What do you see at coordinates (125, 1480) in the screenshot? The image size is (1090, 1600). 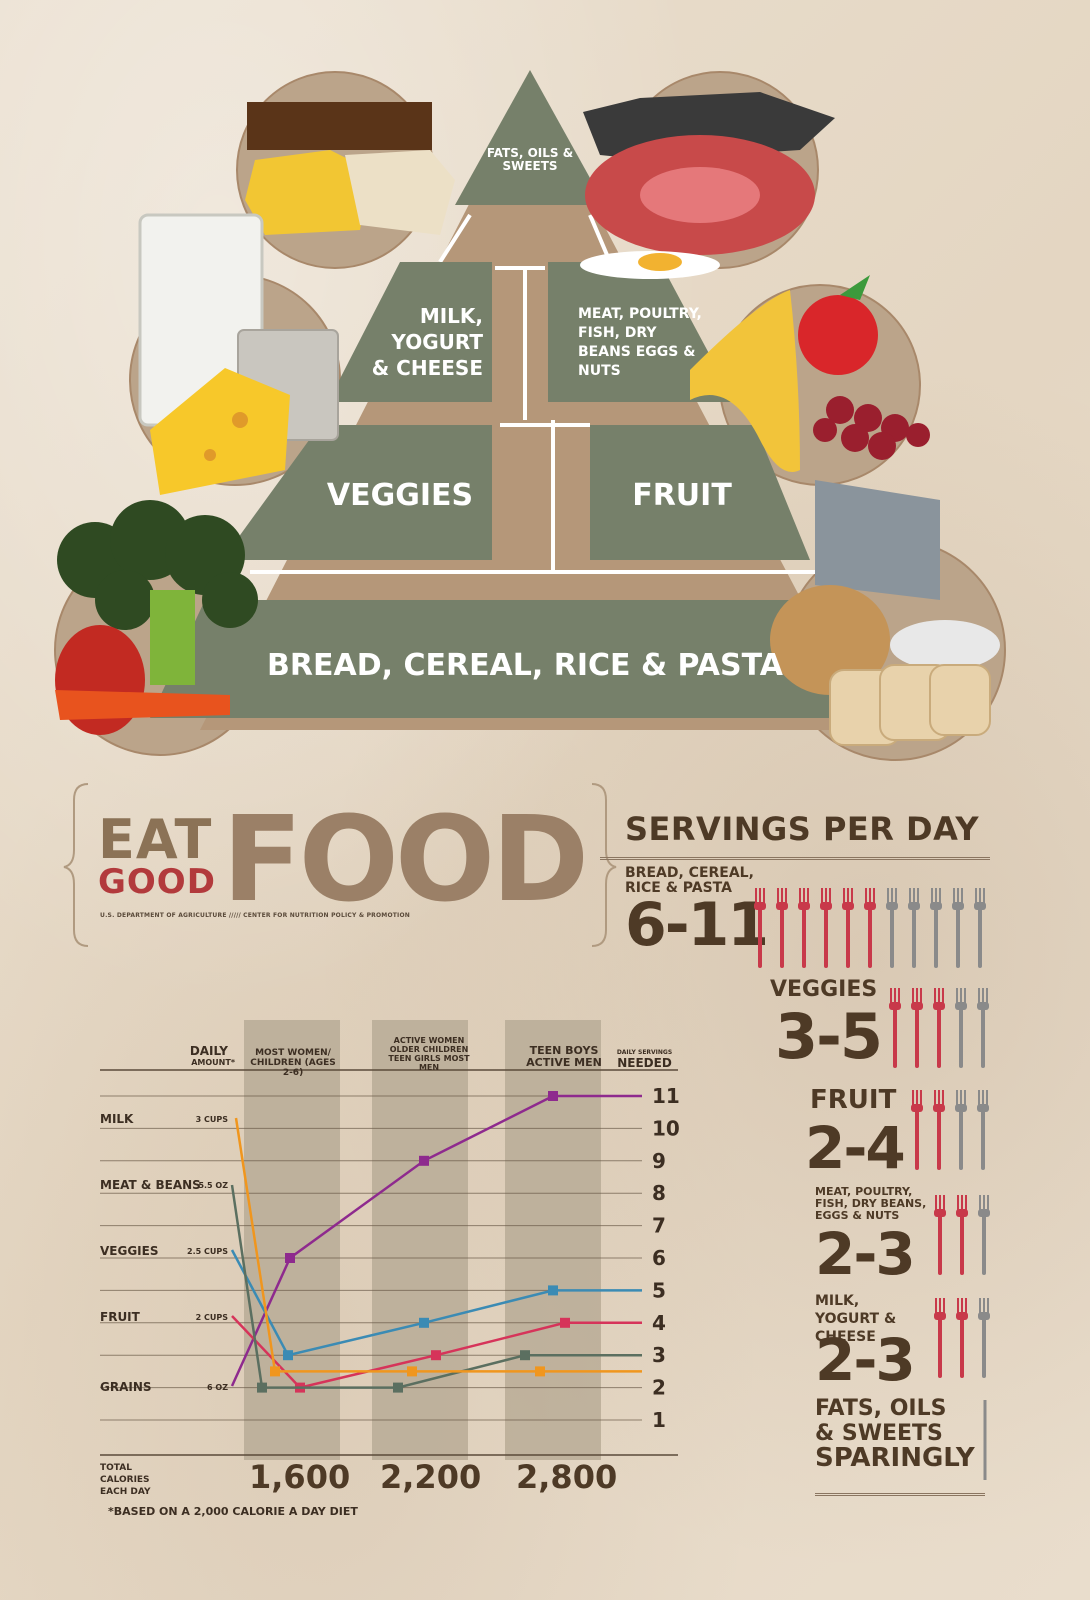 I see `total-calories-label: TOTAL CALORIES EACH DAY` at bounding box center [125, 1480].